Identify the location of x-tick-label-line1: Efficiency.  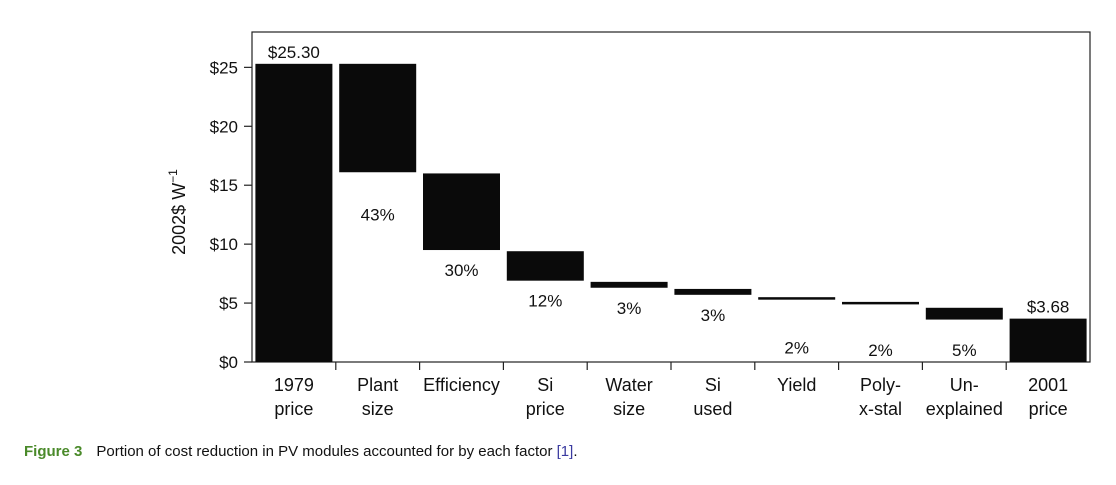
(461, 385).